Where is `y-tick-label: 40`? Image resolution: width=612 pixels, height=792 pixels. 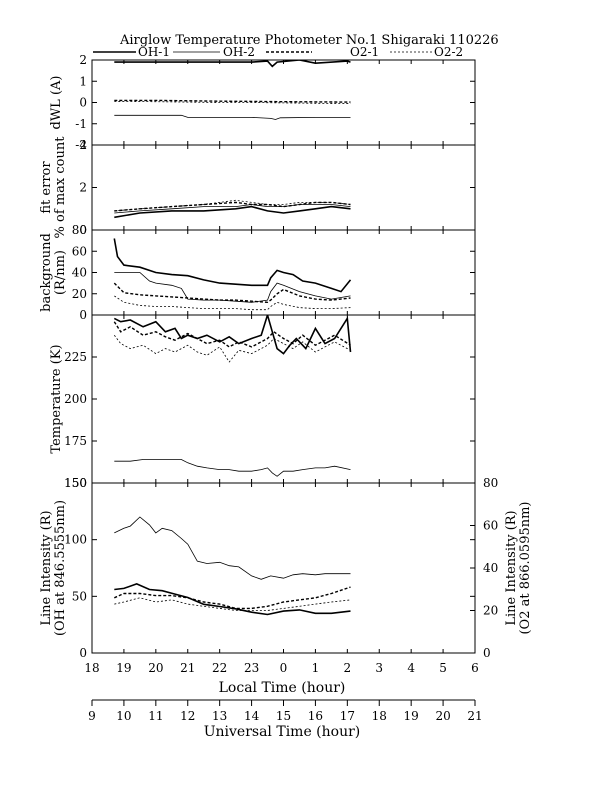 y-tick-label: 40 is located at coordinates (79, 273).